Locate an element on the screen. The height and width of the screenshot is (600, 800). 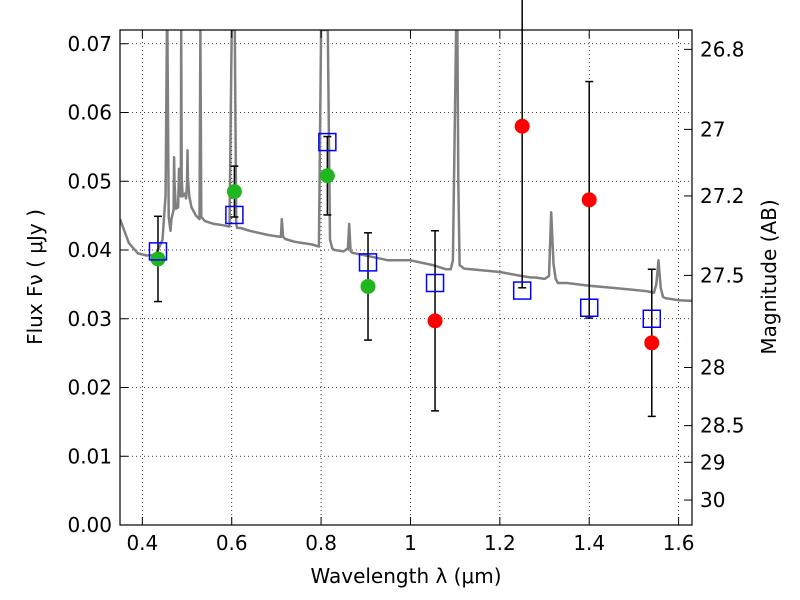
y-tick-label: 0.04 is located at coordinates (89, 250).